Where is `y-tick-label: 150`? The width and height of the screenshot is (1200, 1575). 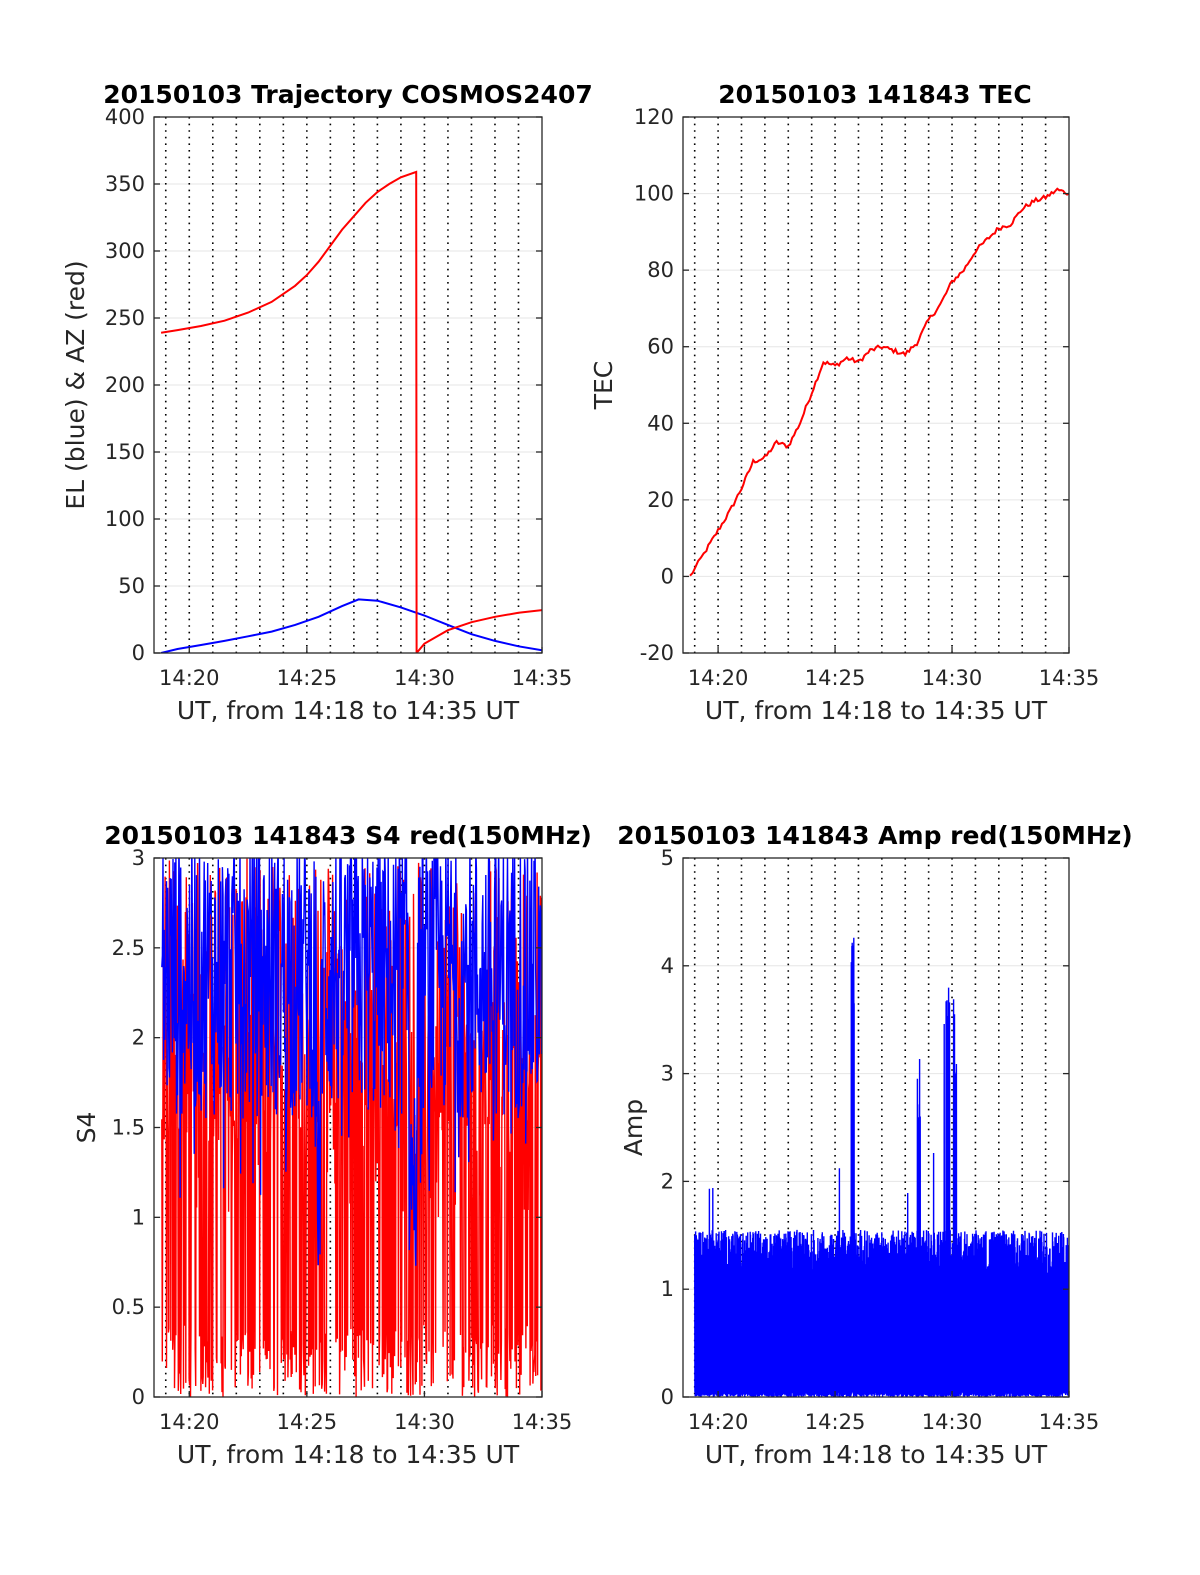
y-tick-label: 150 is located at coordinates (125, 452).